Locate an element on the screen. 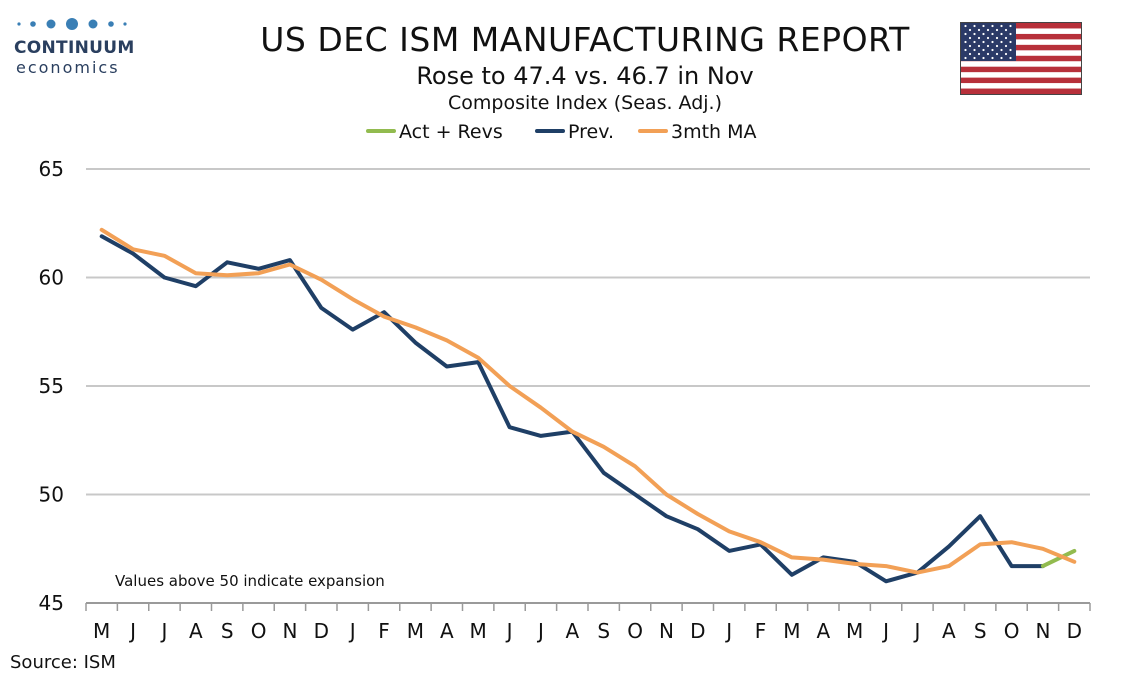 This screenshot has height=680, width=1134. y-tick-label: 55 is located at coordinates (51, 386).